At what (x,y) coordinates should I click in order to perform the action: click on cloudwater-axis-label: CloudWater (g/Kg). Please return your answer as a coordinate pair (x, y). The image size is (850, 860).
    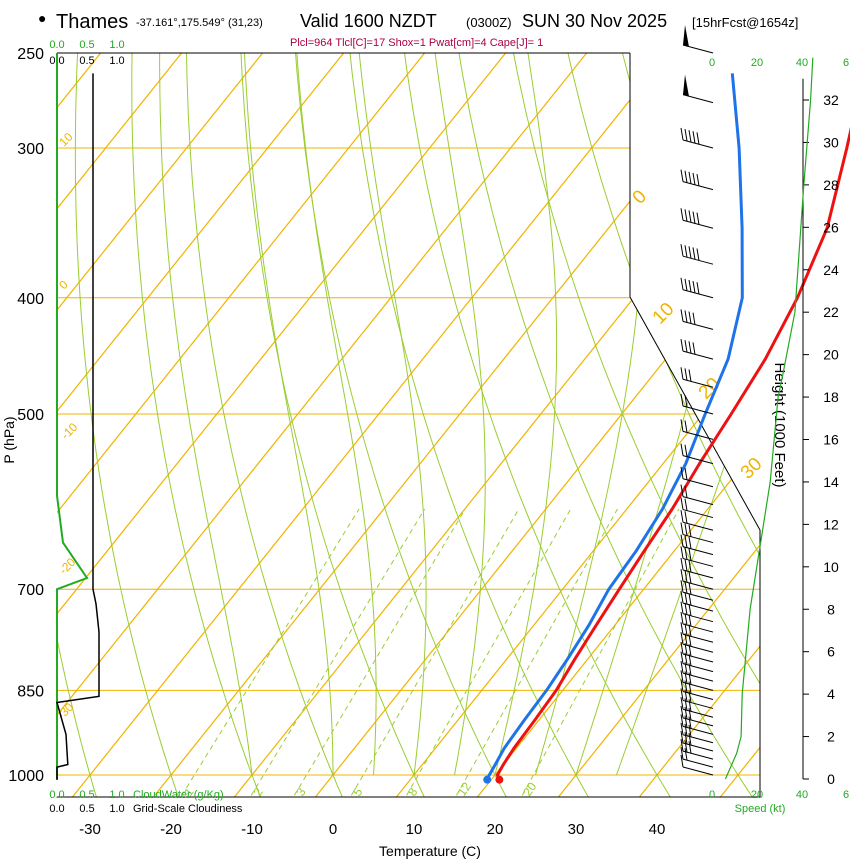
    Looking at the image, I should click on (178, 795).